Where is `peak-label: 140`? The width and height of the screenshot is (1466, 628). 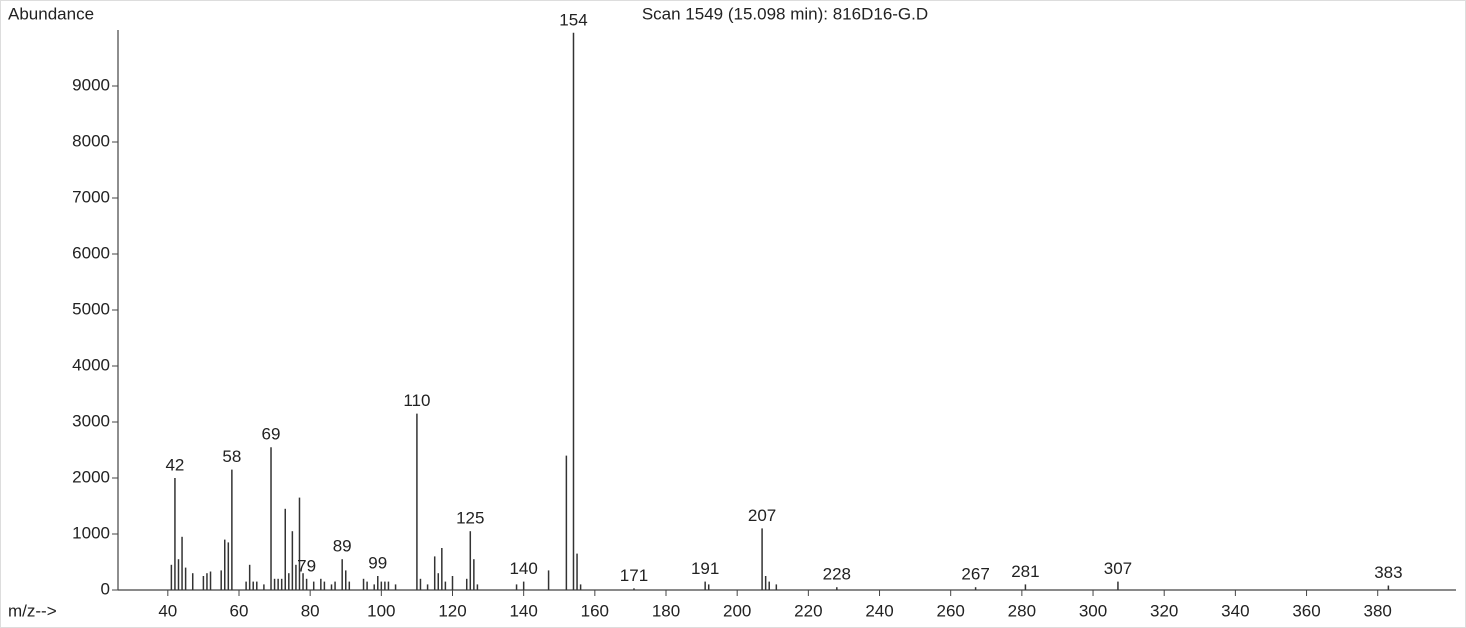 peak-label: 140 is located at coordinates (523, 568).